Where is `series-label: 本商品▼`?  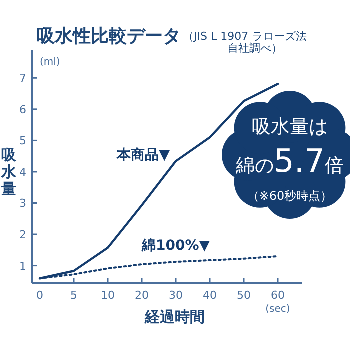 series-label: 本商品▼ is located at coordinates (143, 155).